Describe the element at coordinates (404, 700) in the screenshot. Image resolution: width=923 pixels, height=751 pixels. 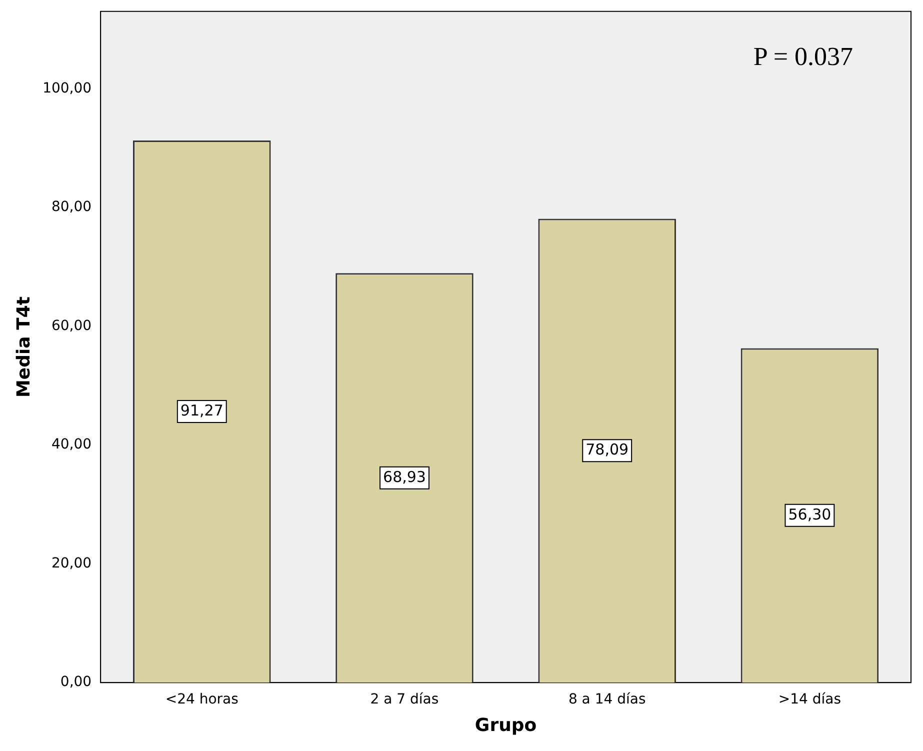
I see `x-tick-label: 2 a 7 días` at that location.